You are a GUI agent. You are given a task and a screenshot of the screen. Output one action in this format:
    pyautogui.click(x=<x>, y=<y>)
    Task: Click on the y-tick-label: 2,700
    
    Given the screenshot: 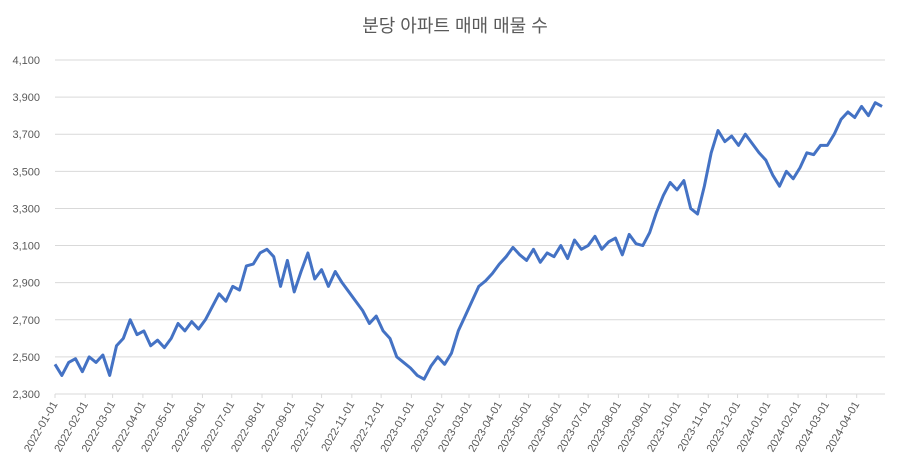 What is the action you would take?
    pyautogui.click(x=26, y=321)
    